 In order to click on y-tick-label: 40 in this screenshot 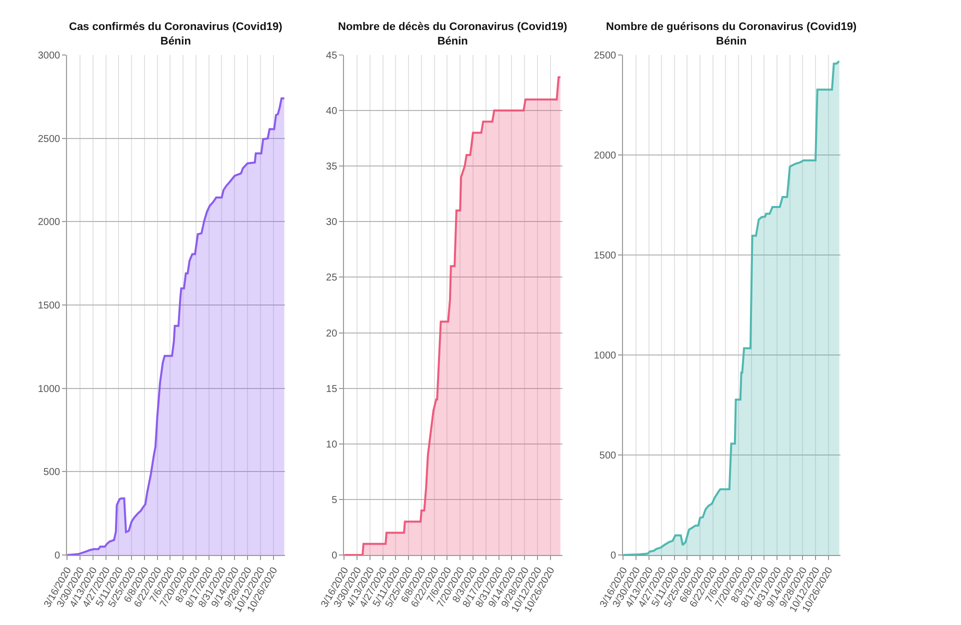, I will do `click(332, 112)`.